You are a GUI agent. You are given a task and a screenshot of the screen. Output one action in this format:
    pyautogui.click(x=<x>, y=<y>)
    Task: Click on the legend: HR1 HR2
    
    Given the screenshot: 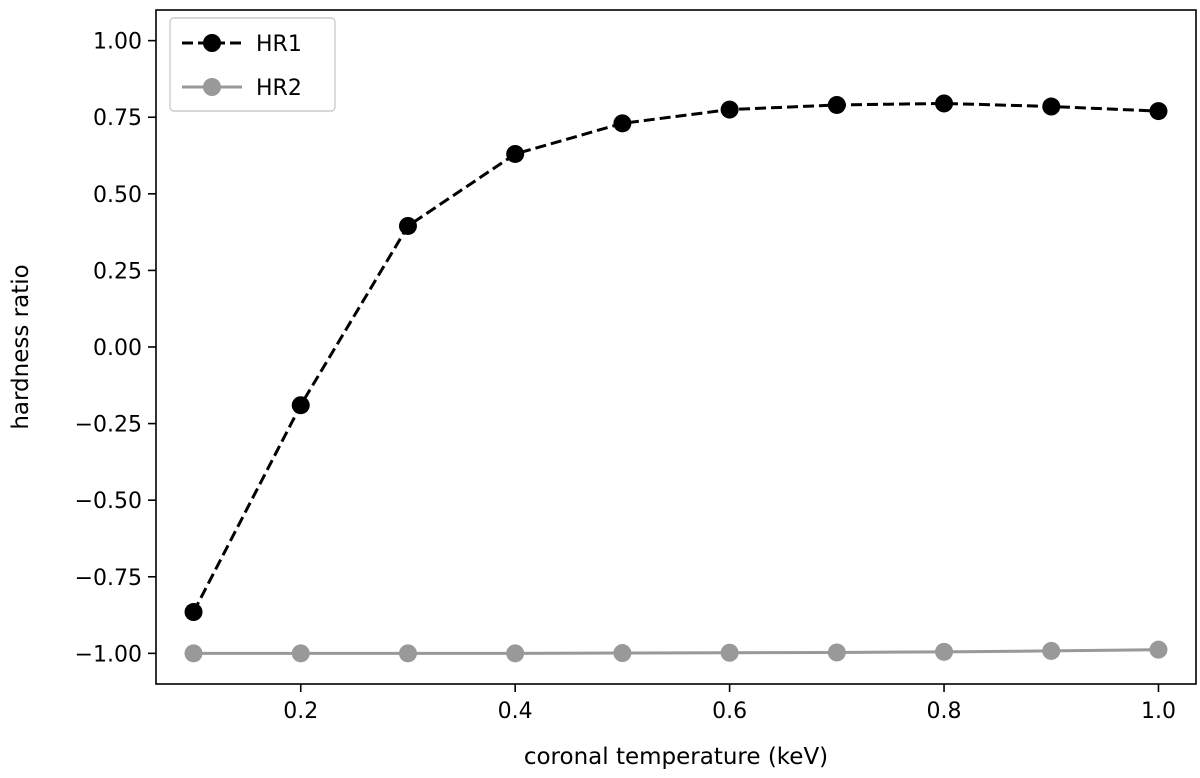 What is the action you would take?
    pyautogui.click(x=252, y=64)
    